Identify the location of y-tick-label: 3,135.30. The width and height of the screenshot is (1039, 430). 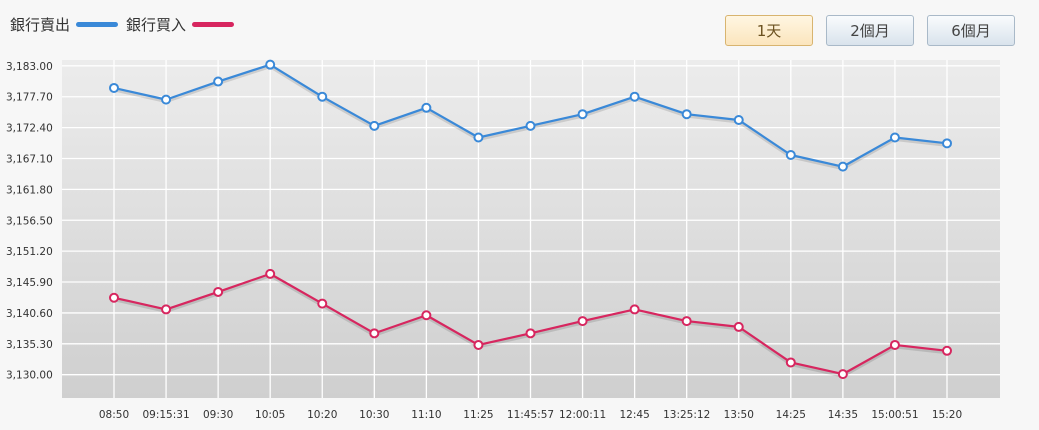
(29, 345).